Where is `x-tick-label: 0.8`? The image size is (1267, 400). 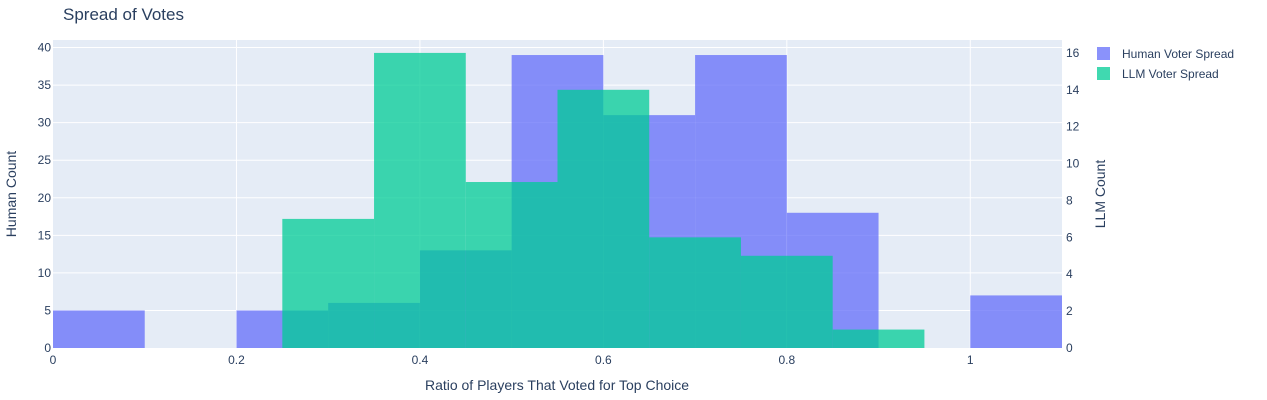 x-tick-label: 0.8 is located at coordinates (786, 360).